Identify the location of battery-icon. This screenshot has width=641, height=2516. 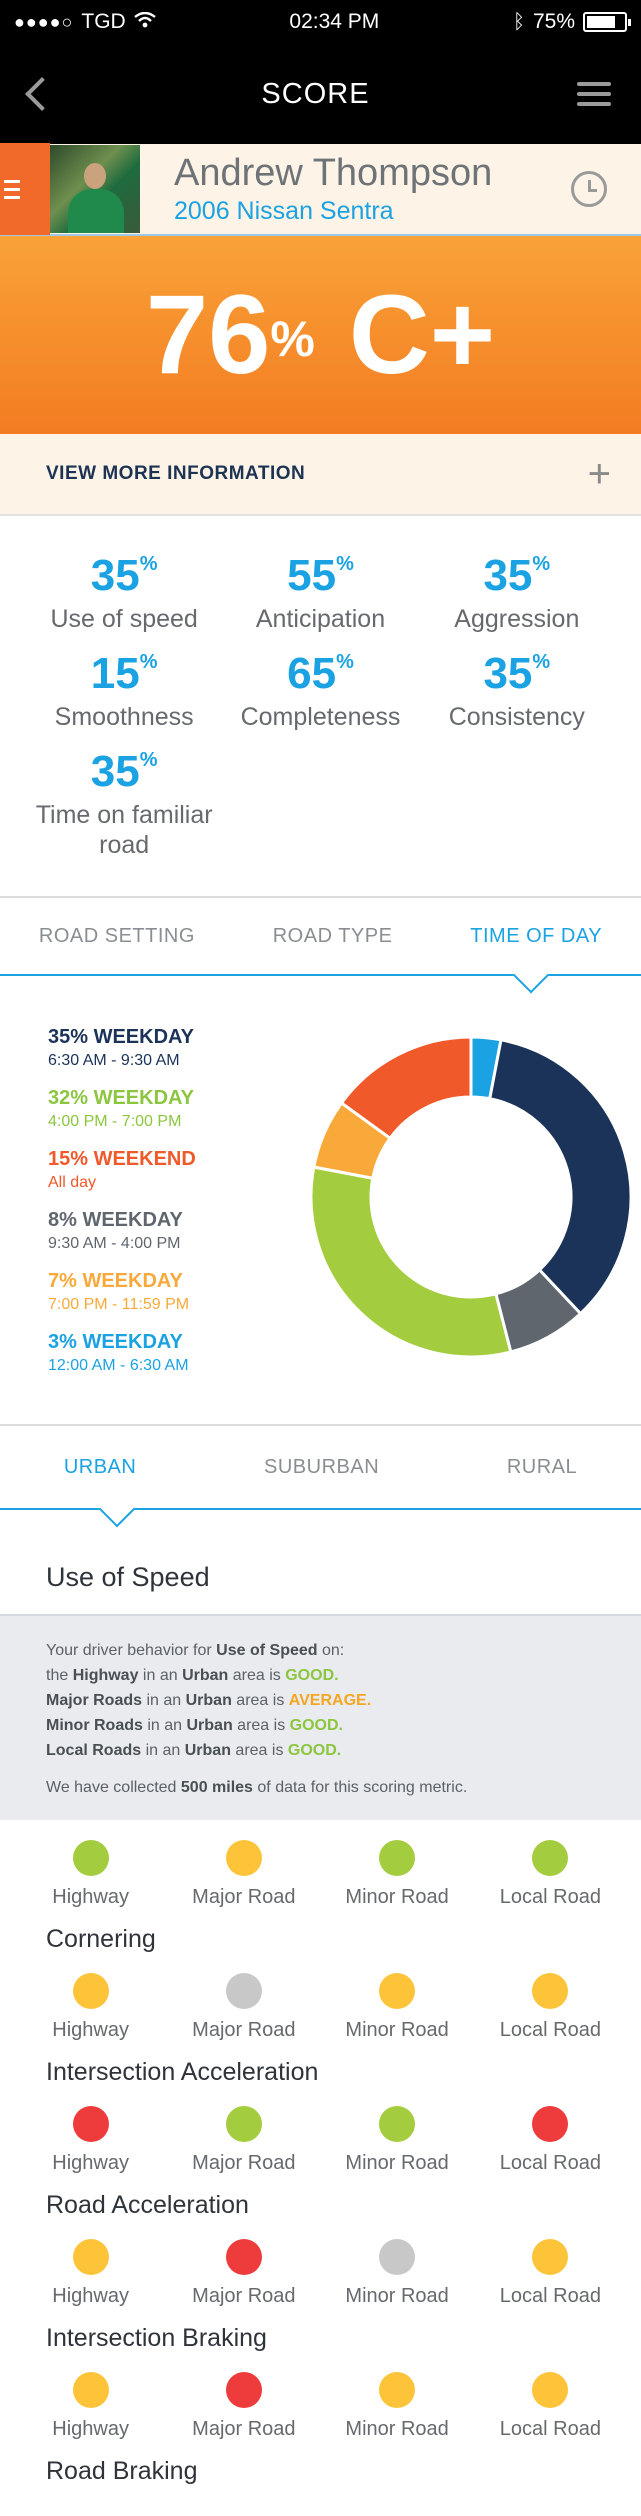
(607, 22).